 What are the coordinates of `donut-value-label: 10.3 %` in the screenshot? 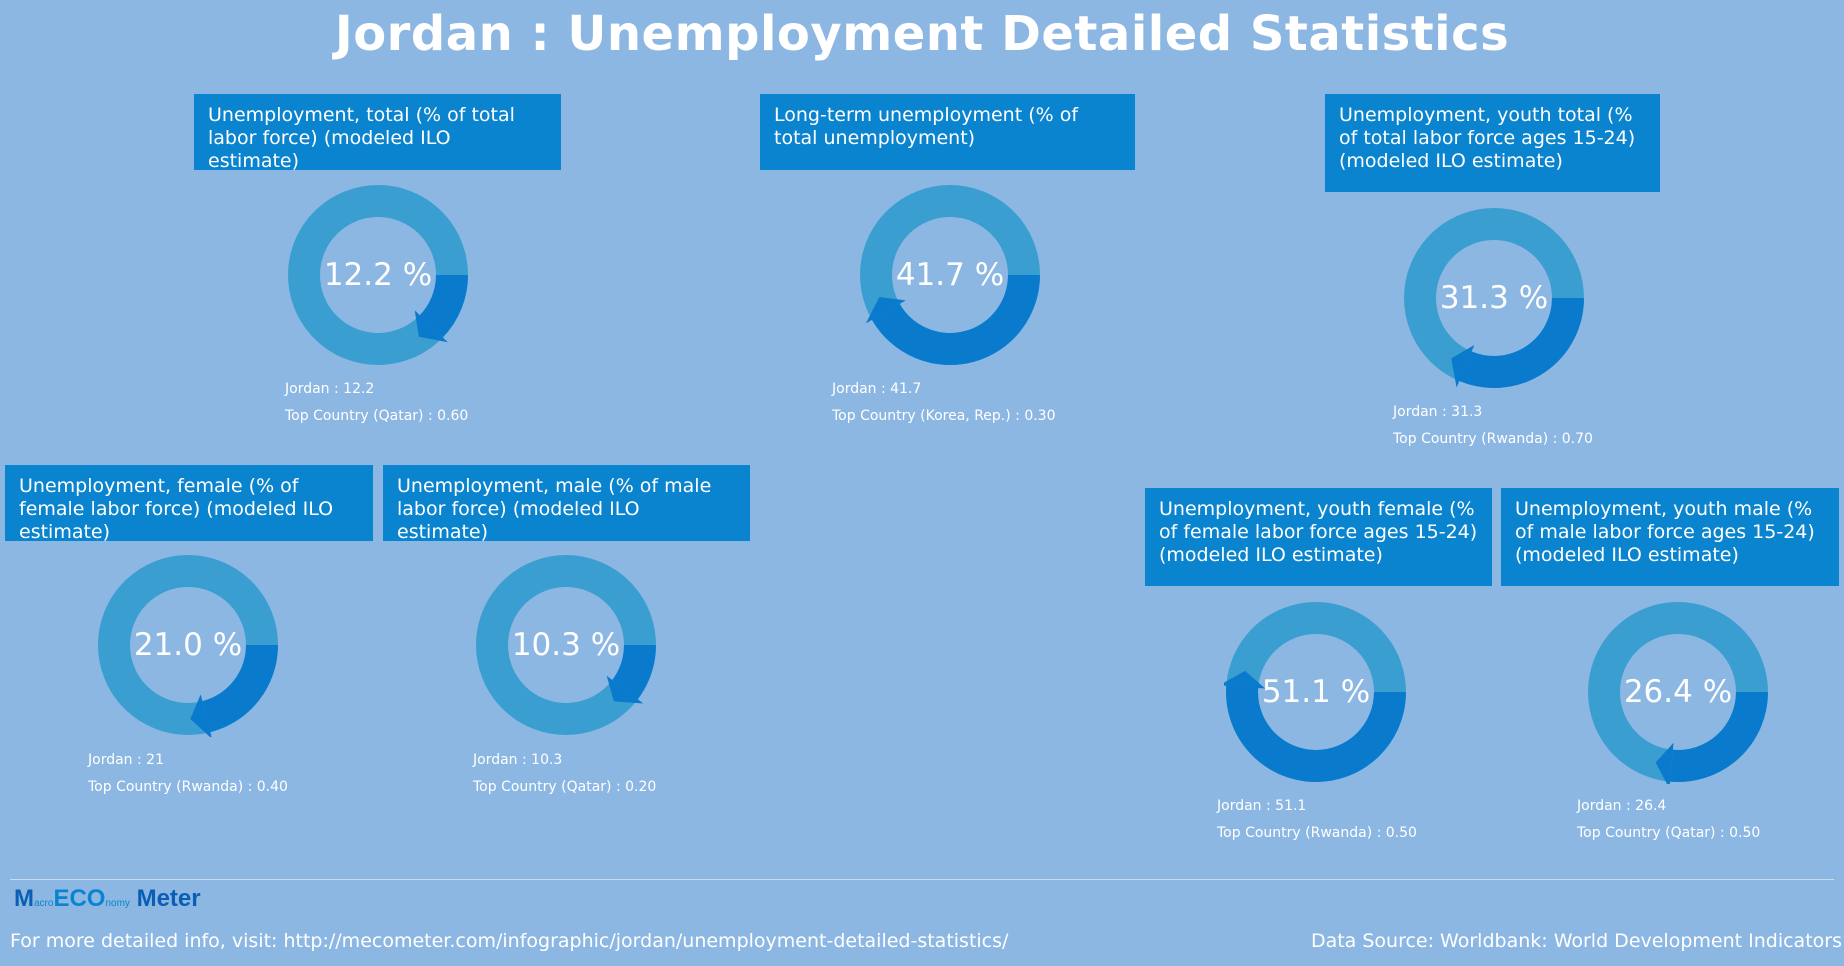 It's located at (566, 645).